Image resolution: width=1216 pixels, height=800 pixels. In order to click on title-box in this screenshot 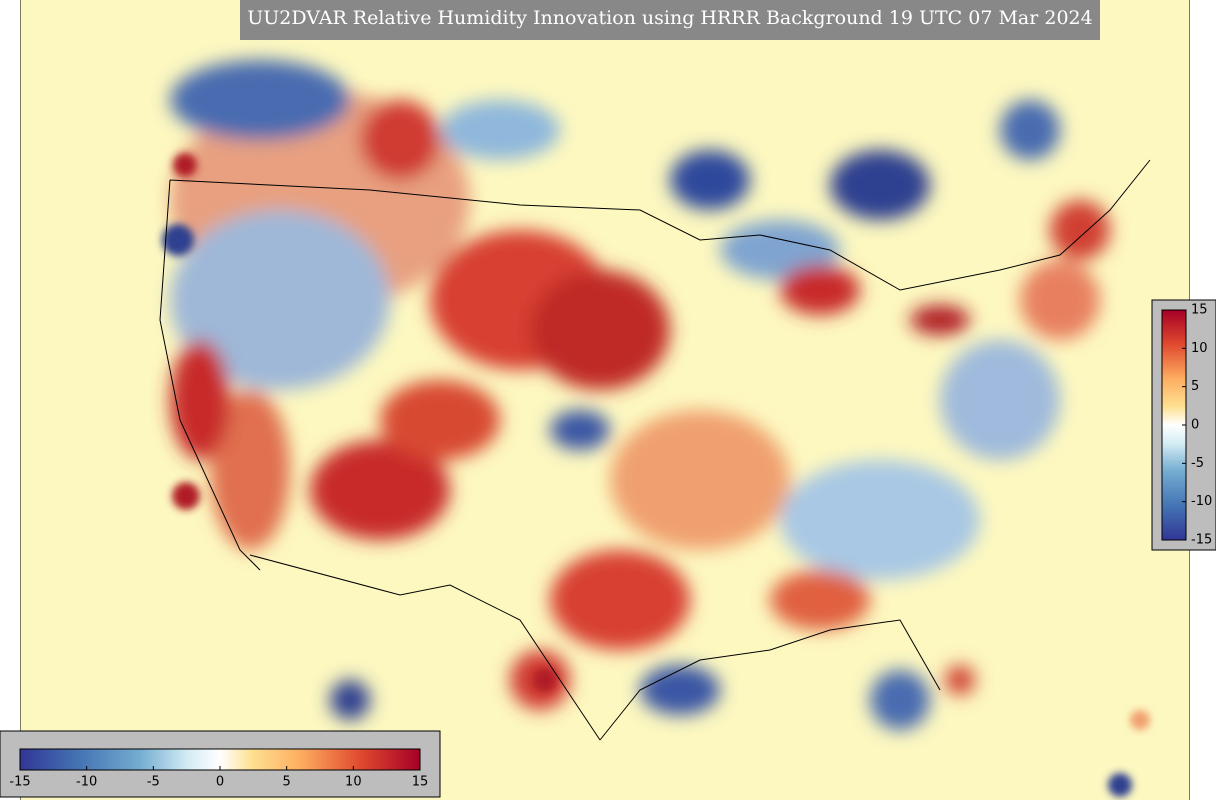, I will do `click(670, 20)`.